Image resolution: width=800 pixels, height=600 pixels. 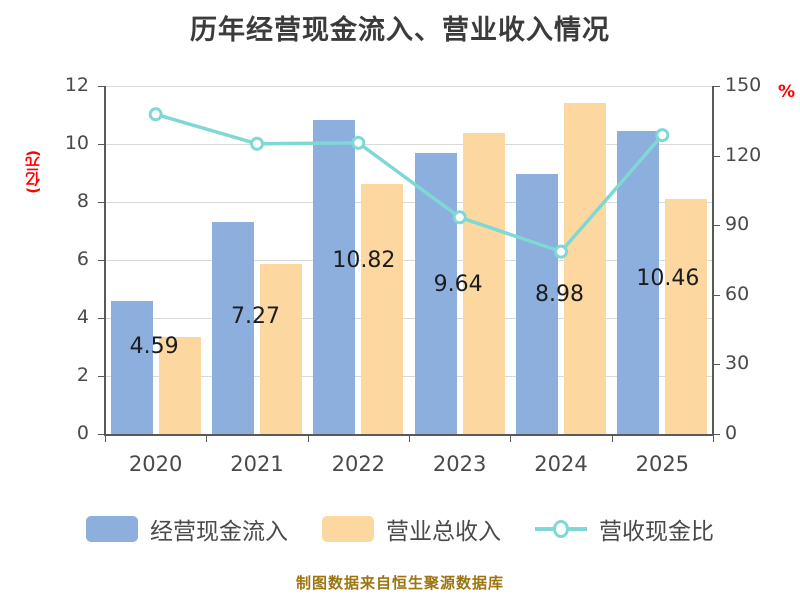 What do you see at coordinates (33, 172) in the screenshot?
I see `left-axis-unit-label: (亿元)` at bounding box center [33, 172].